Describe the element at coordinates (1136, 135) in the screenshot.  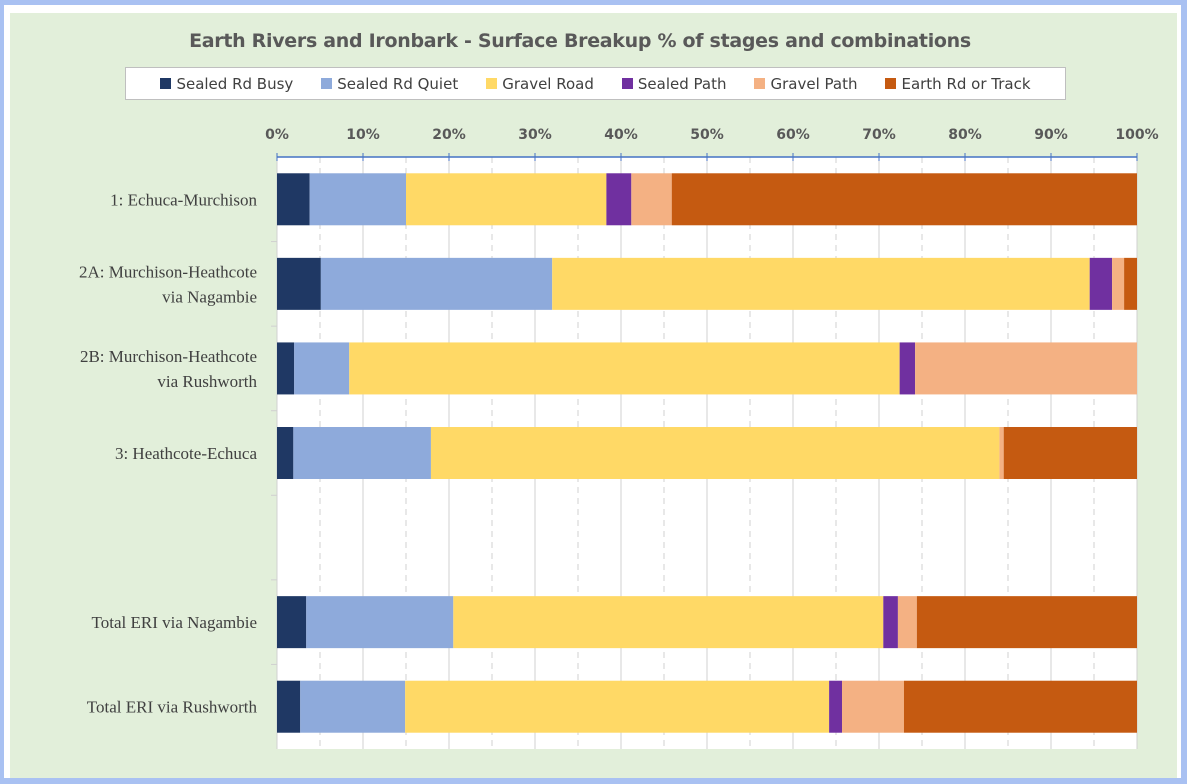
I see `x-tick-label: 100%` at that location.